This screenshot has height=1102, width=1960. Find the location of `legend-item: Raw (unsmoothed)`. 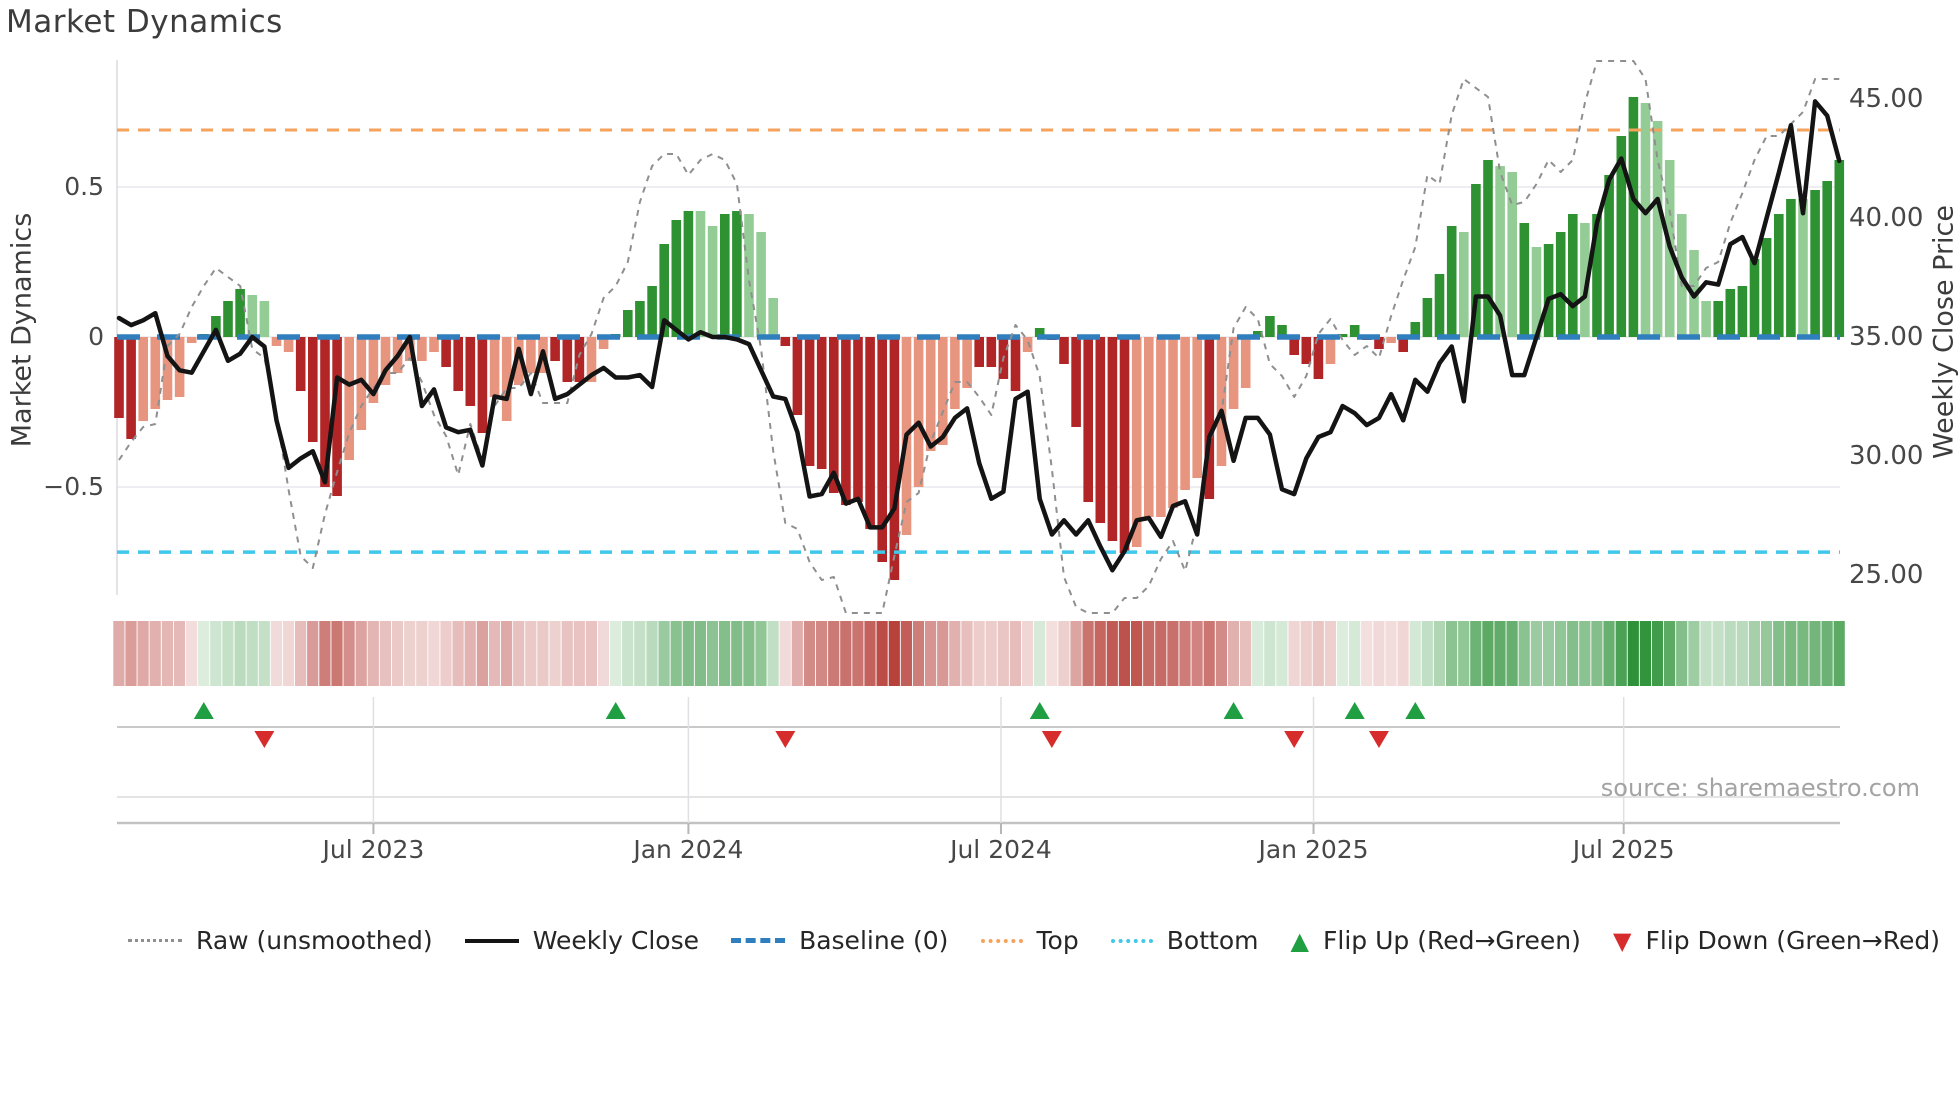

legend-item: Raw (unsmoothed) is located at coordinates (280, 940).